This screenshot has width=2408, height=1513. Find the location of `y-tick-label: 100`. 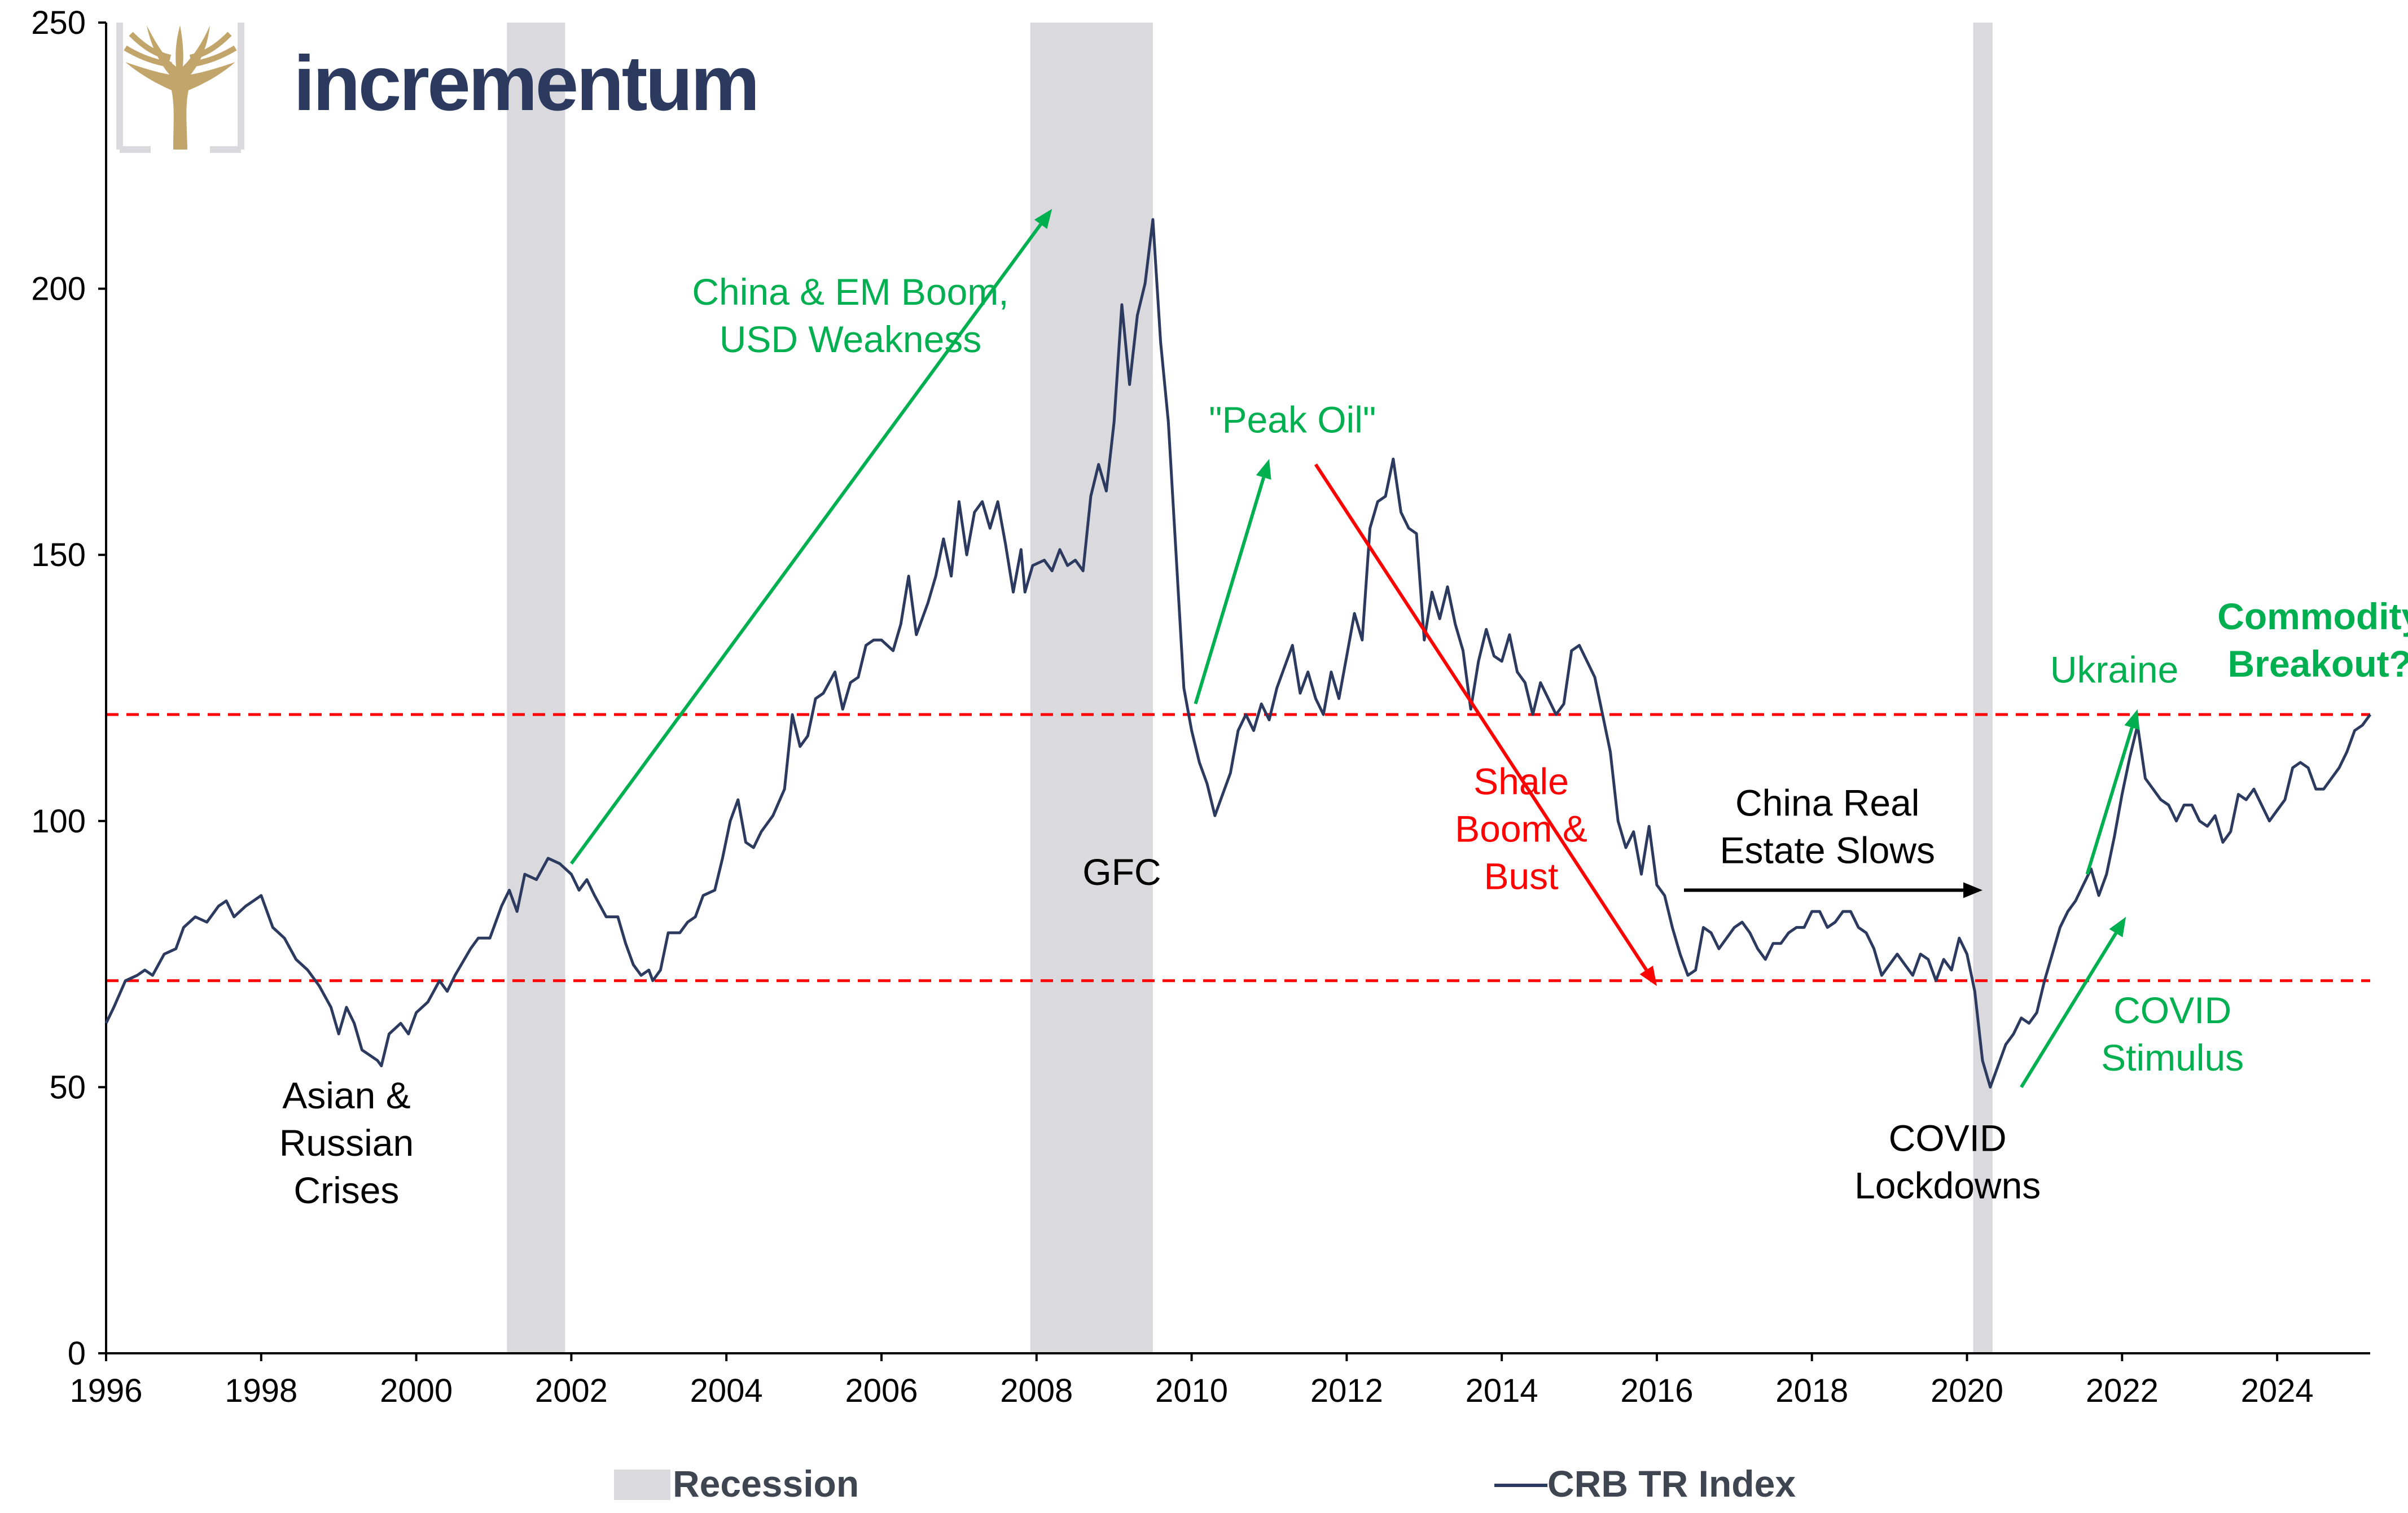

y-tick-label: 100 is located at coordinates (59, 821).